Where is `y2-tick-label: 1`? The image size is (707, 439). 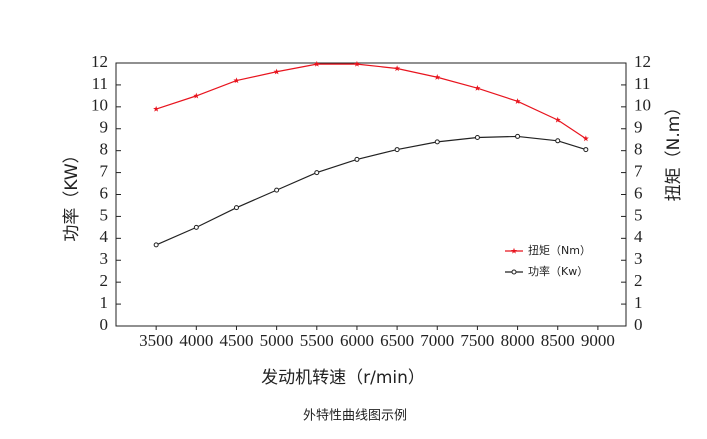
y2-tick-label: 1 is located at coordinates (638, 302).